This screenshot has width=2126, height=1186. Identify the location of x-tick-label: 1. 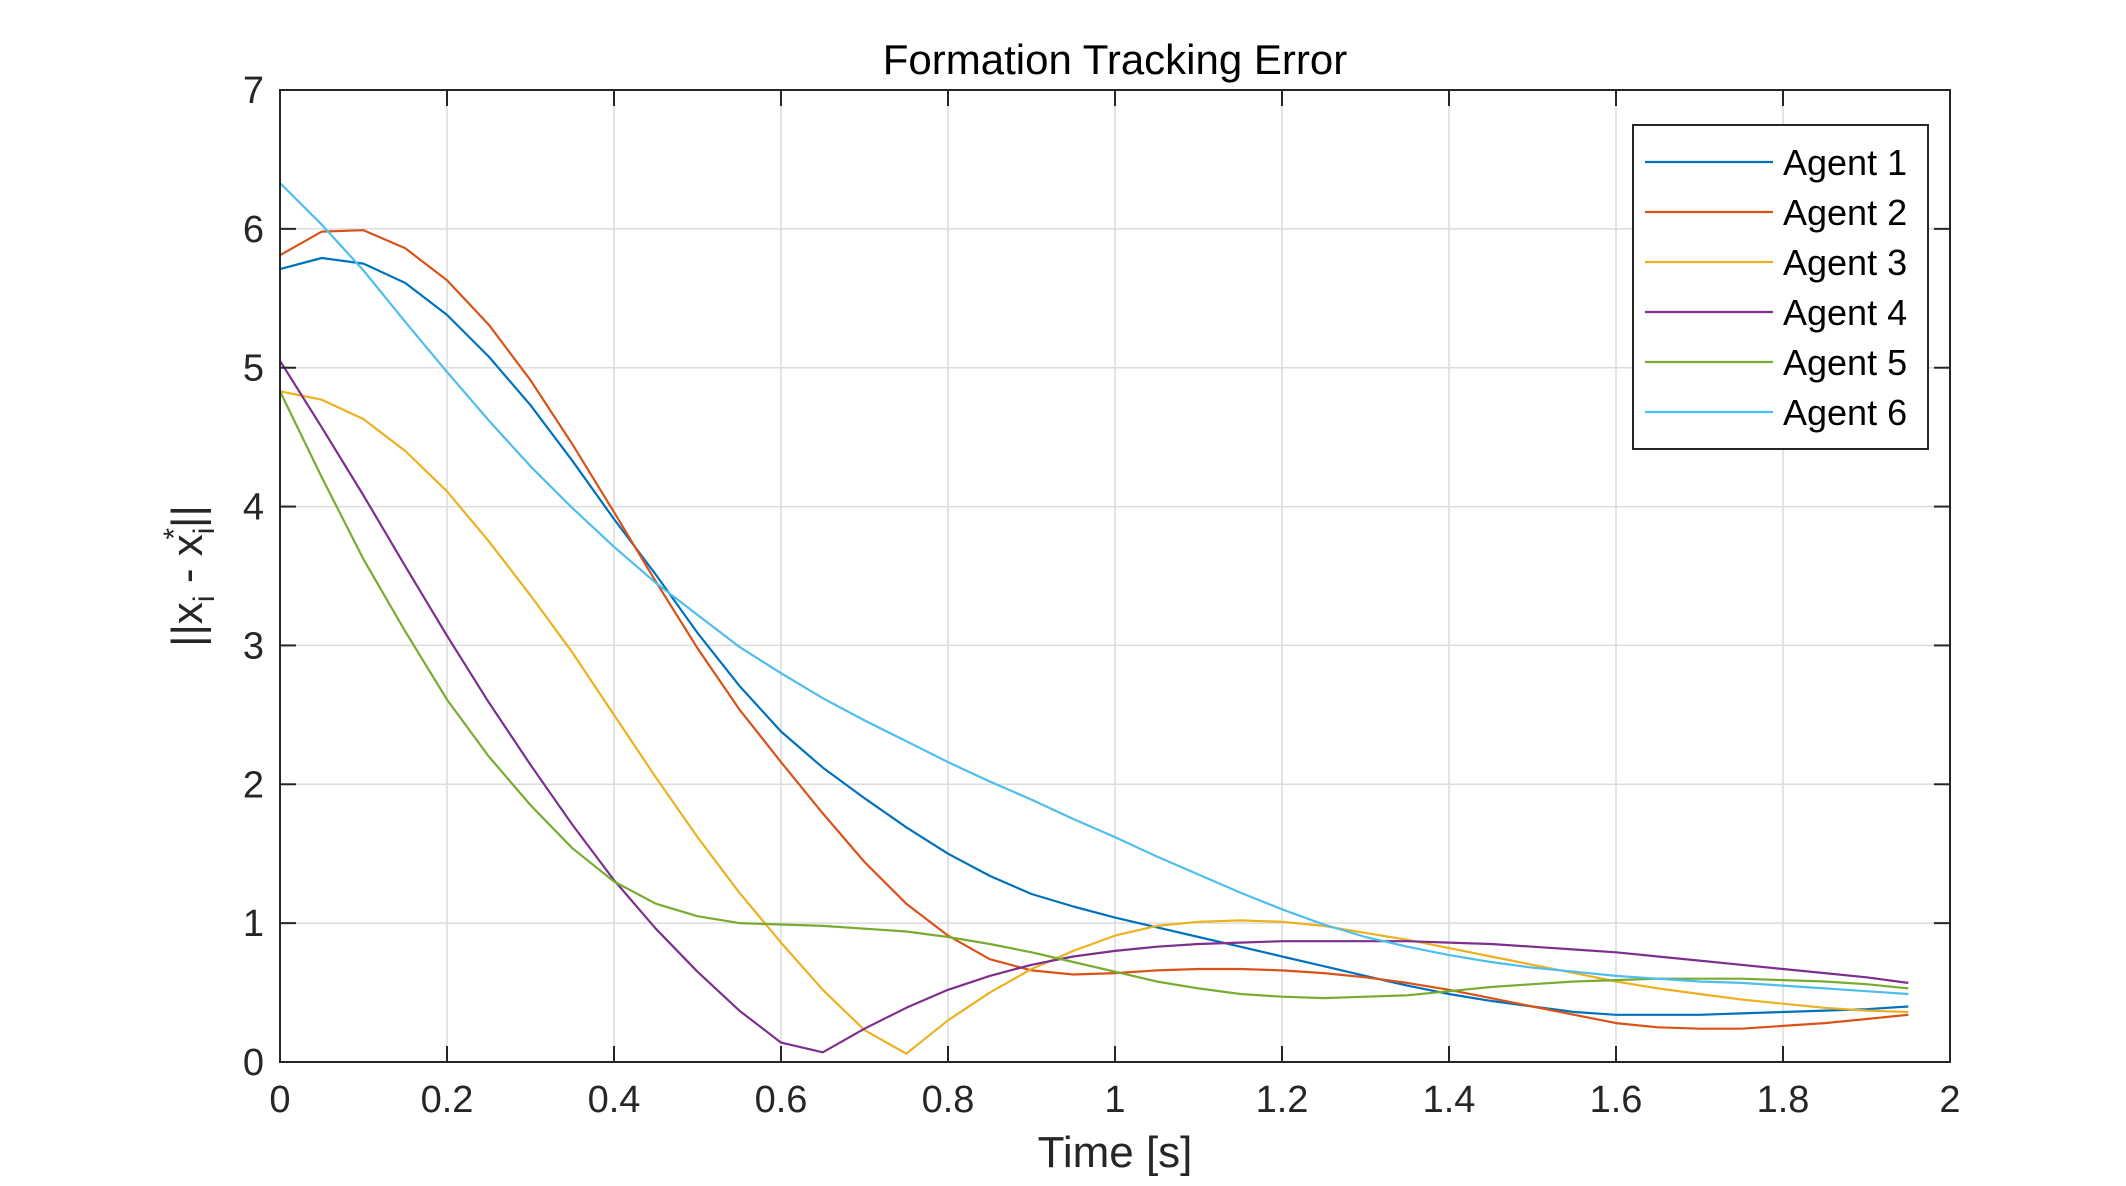
(1114, 1100).